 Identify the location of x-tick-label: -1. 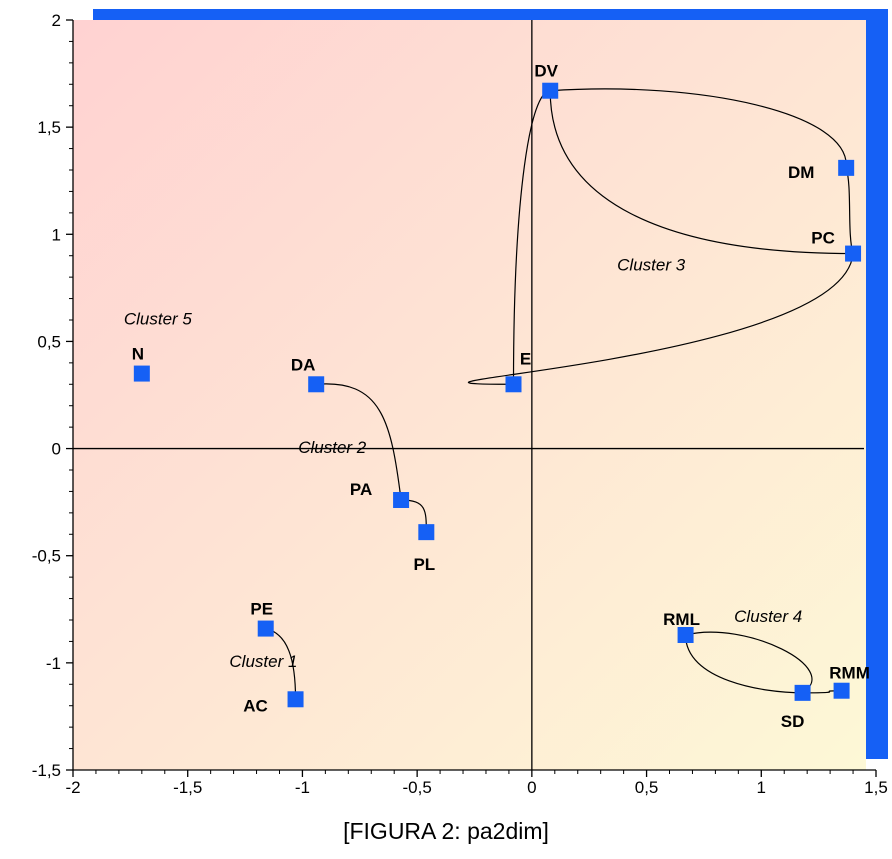
(302, 787).